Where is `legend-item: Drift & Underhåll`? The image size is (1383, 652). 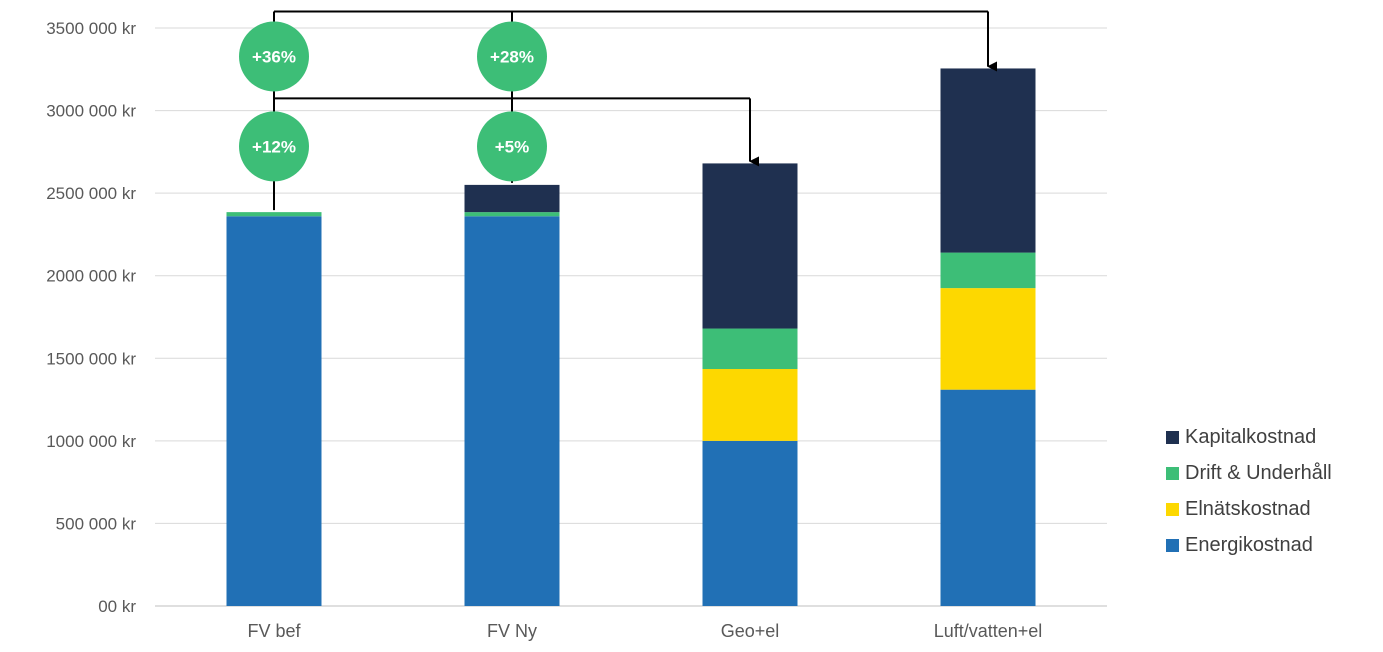
legend-item: Drift & Underhåll is located at coordinates (1249, 473).